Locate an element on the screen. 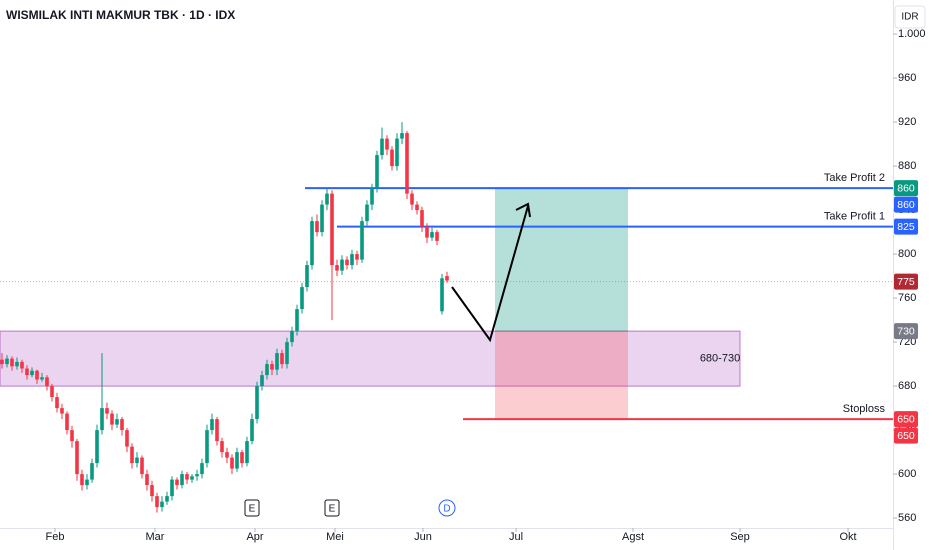  currency-box is located at coordinates (910, 17).